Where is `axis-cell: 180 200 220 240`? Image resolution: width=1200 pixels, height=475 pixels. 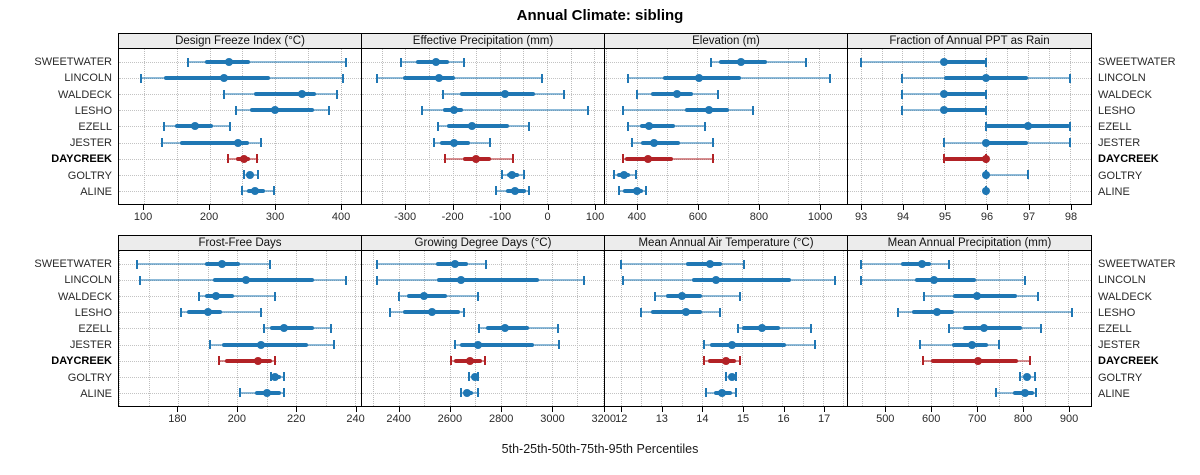
axis-cell: 180 200 220 240 is located at coordinates (241, 420).